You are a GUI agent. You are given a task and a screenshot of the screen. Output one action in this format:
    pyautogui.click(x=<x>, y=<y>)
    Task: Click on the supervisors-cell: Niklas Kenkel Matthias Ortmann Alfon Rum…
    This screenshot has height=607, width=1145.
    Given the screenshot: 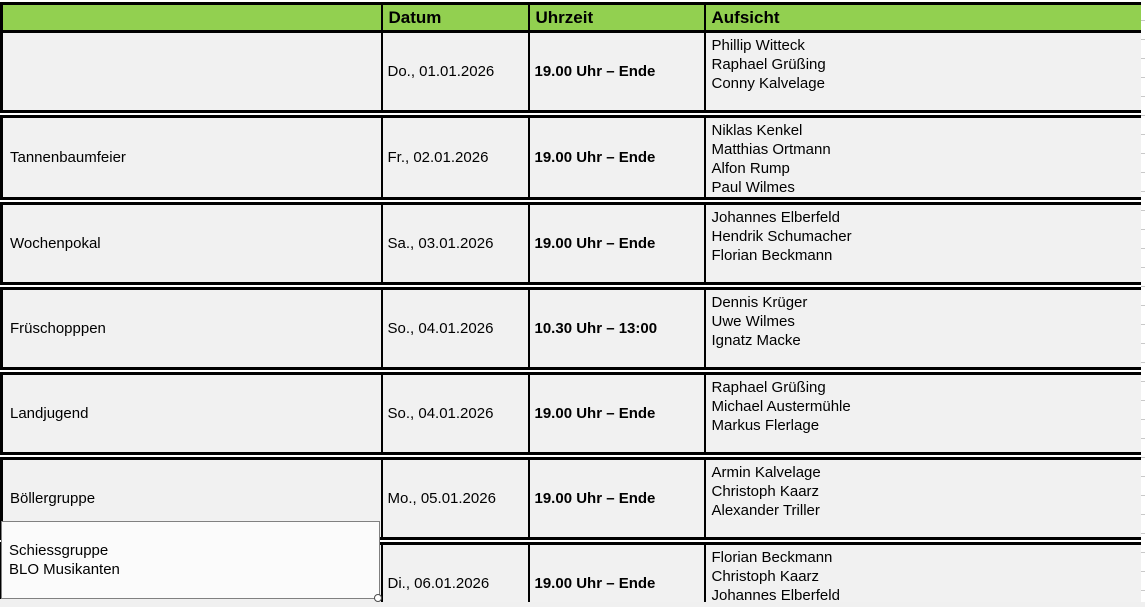 What is the action you would take?
    pyautogui.click(x=923, y=155)
    